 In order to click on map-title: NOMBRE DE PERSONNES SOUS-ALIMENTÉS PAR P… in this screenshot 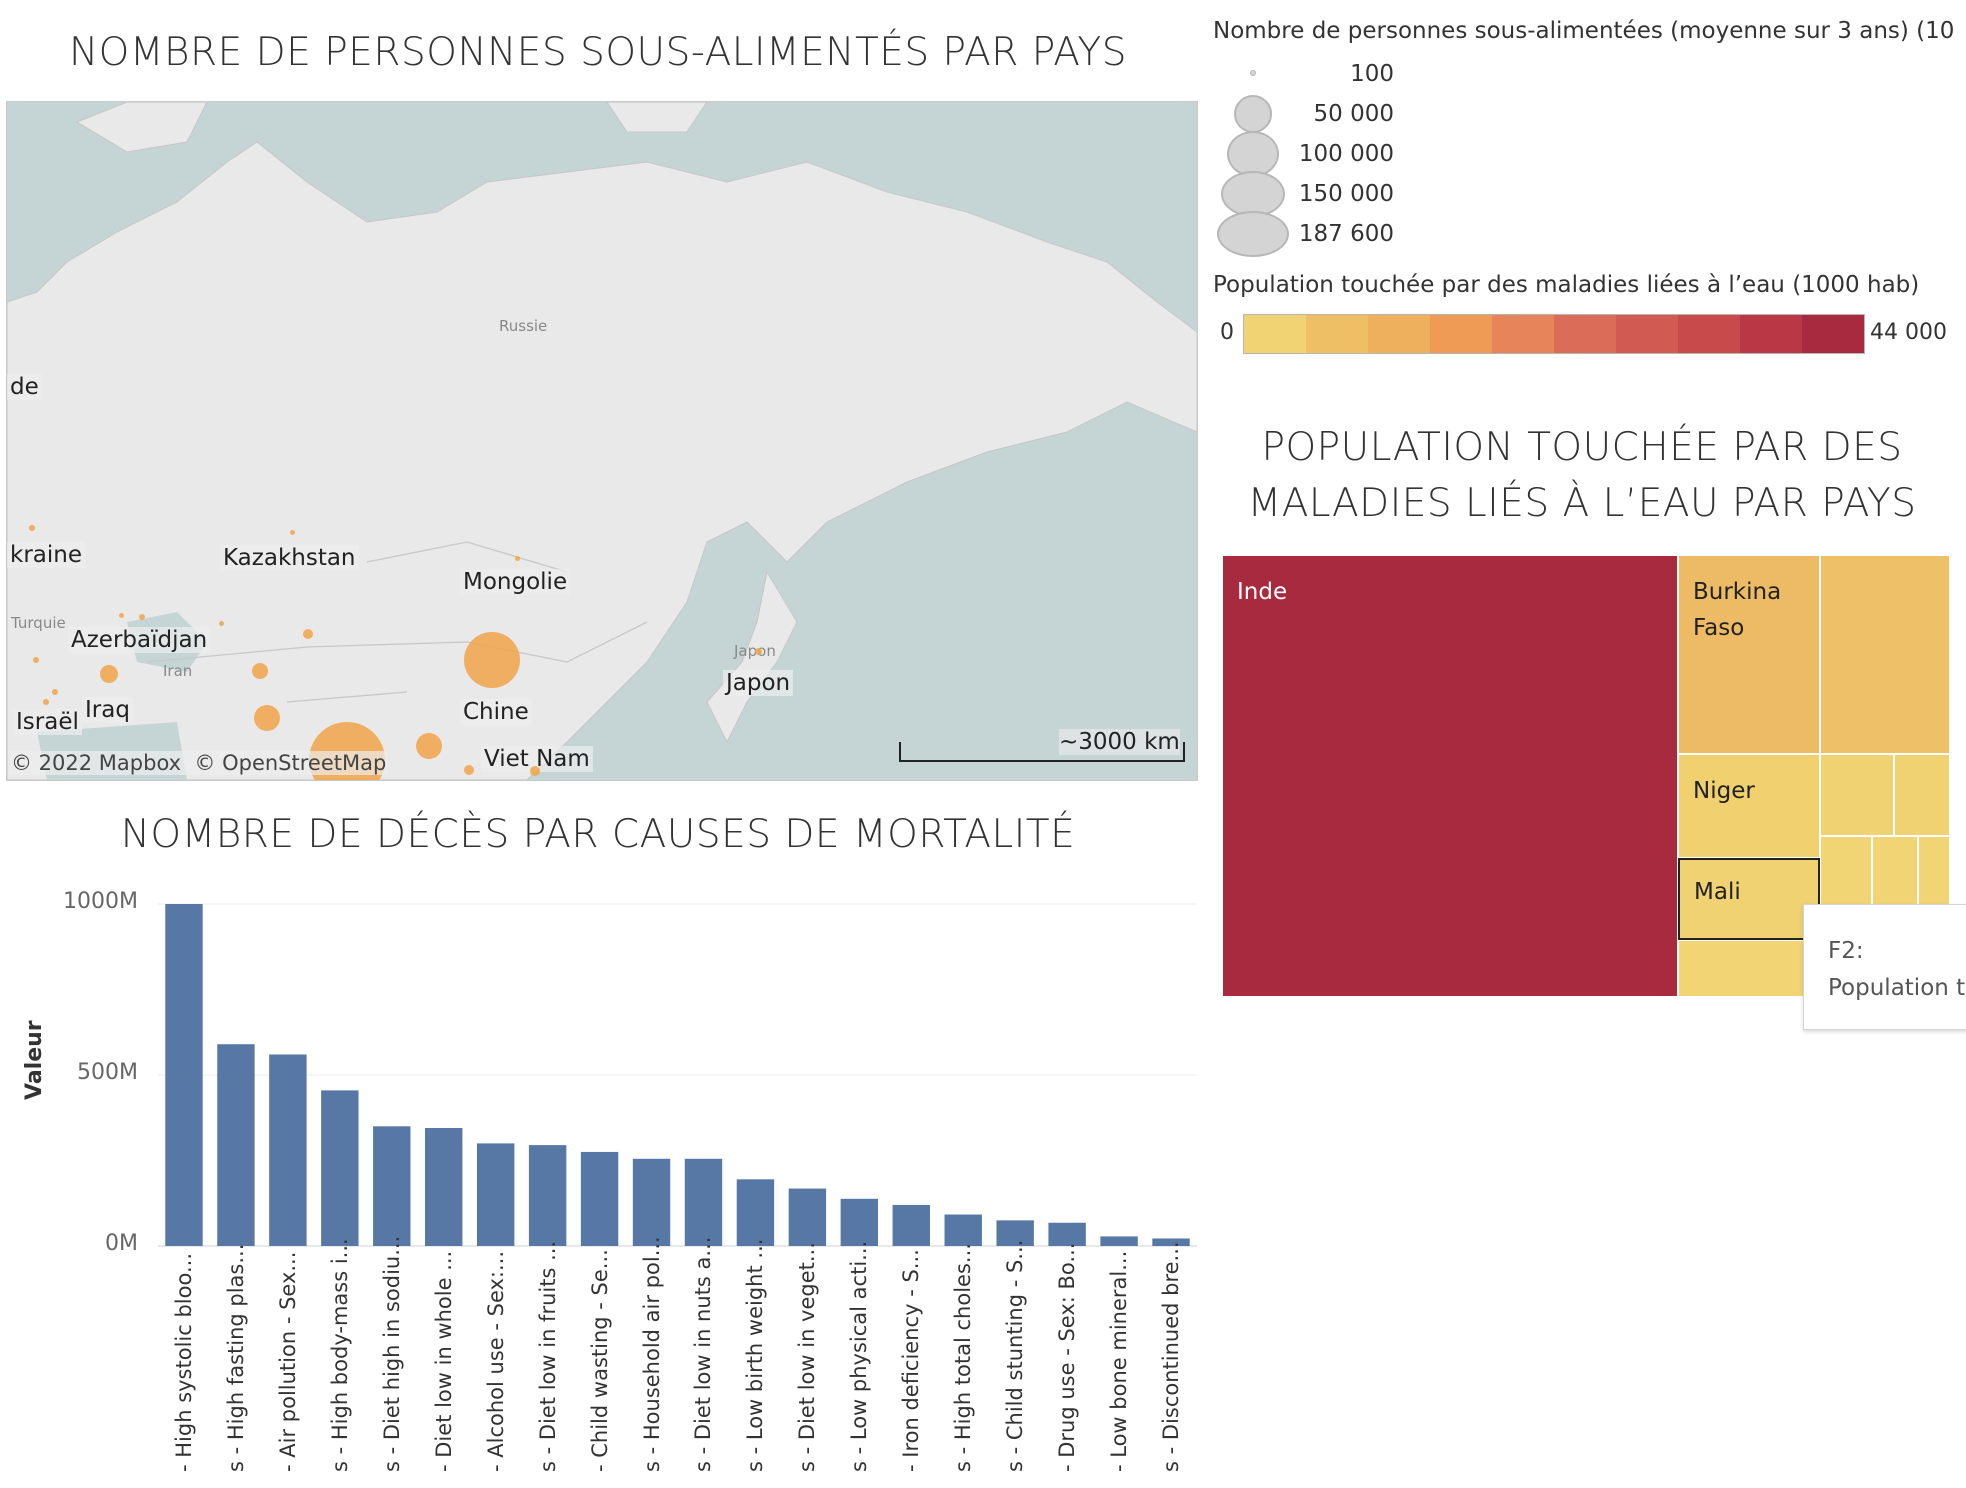, I will do `click(598, 52)`.